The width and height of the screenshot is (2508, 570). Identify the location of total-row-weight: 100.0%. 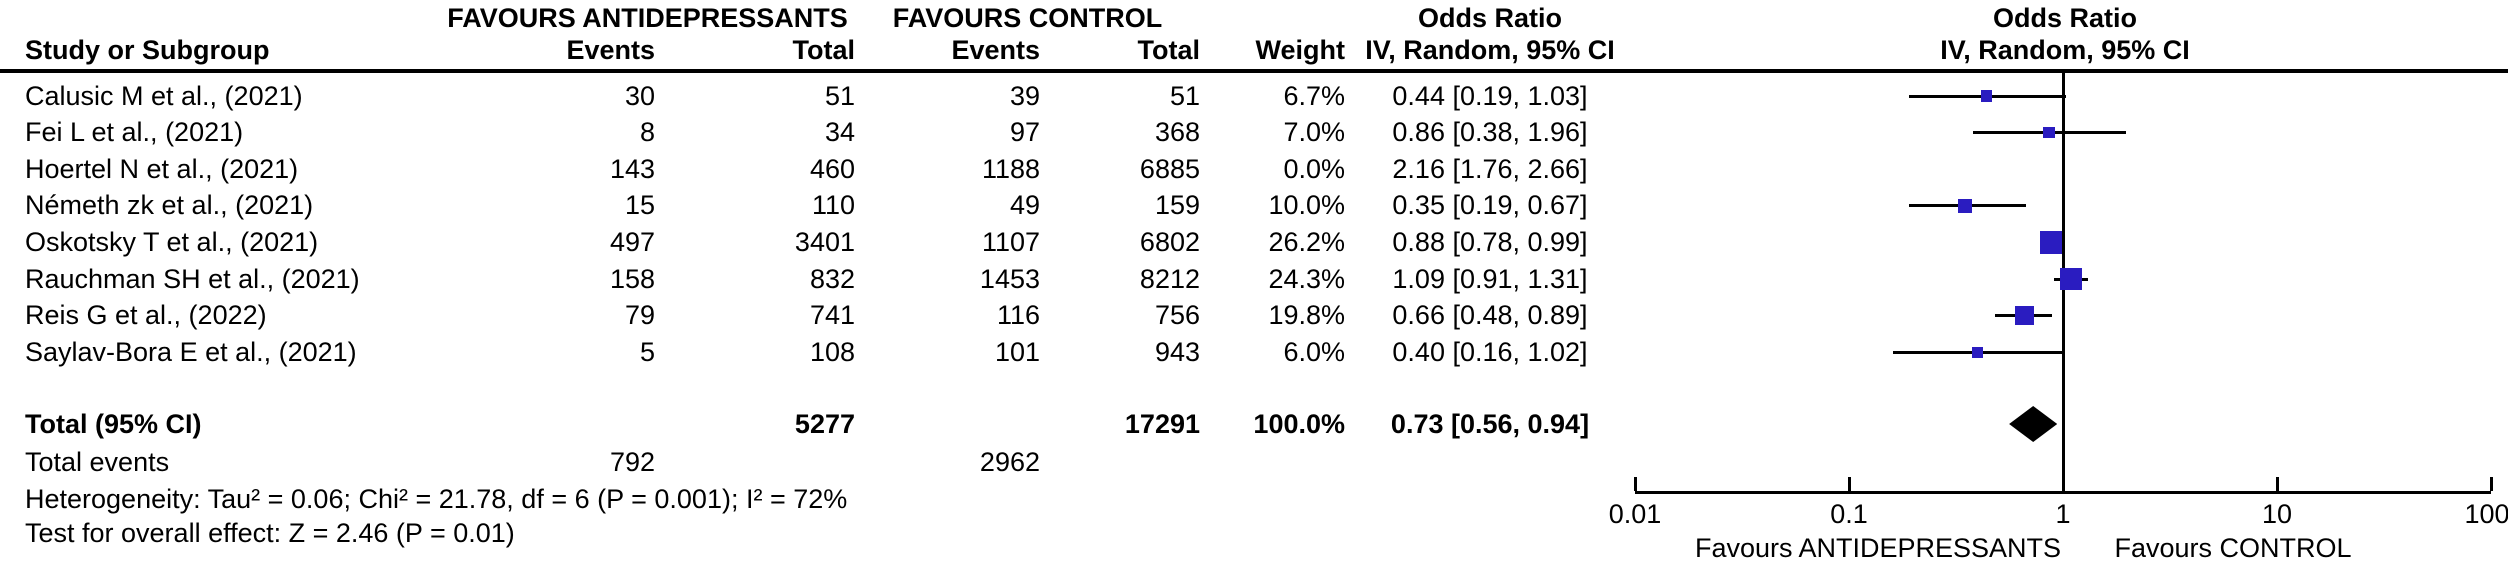
(1299, 424).